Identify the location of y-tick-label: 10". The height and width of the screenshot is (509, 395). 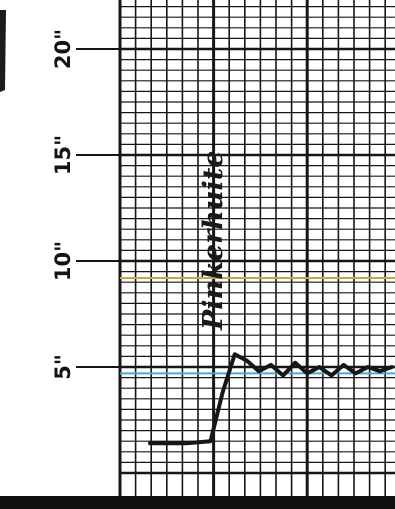
(63, 261).